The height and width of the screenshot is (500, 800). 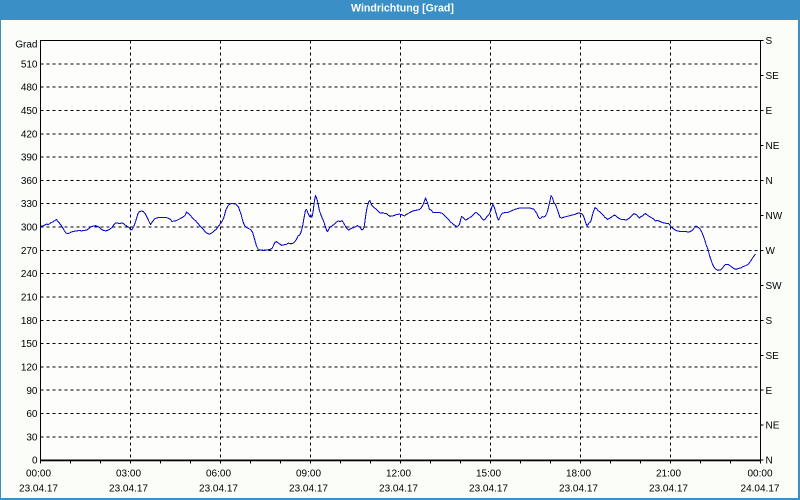 What do you see at coordinates (32, 437) in the screenshot?
I see `svg-text: 30` at bounding box center [32, 437].